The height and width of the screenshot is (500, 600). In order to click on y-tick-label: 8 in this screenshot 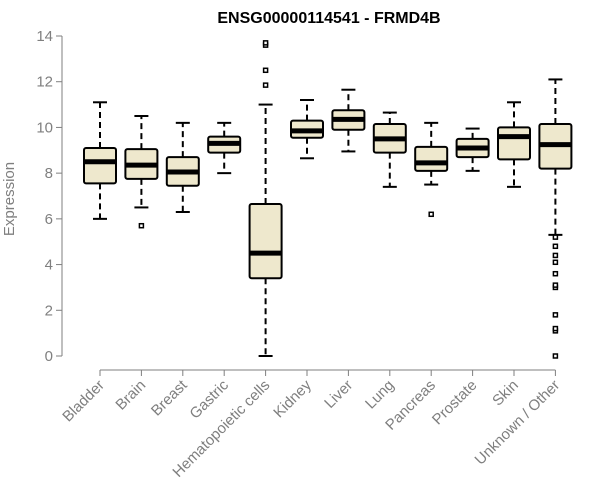, I will do `click(49, 173)`.